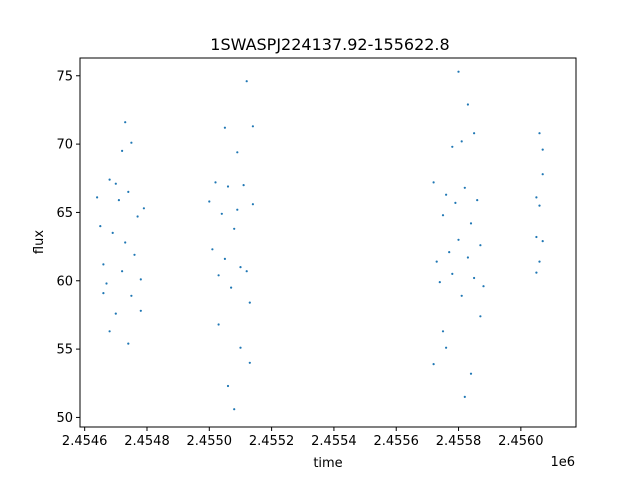  Describe the element at coordinates (459, 441) in the screenshot. I see `x-tick-label: 2.4558` at that location.